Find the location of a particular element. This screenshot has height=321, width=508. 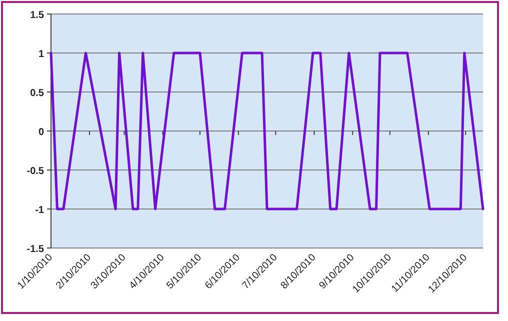

y-tick-label: 0.5 is located at coordinates (37, 93).